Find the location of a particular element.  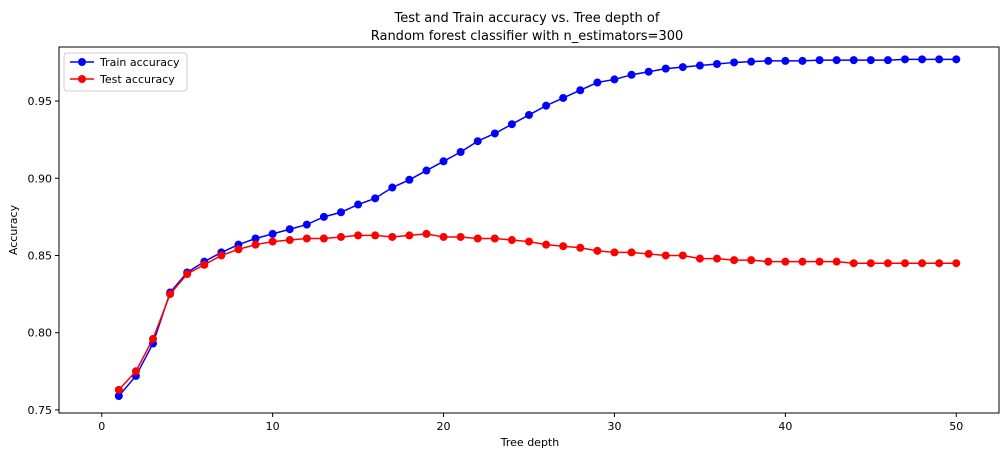

legend-label-train: Train accuracy is located at coordinates (139, 62).